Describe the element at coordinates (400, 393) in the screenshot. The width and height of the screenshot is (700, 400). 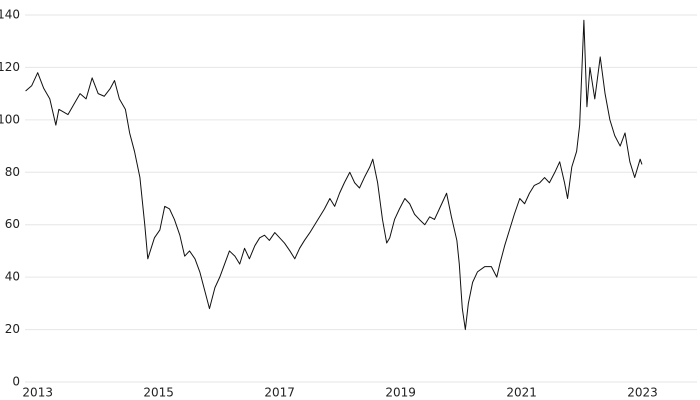
I see `x-tick-label: 2019` at that location.